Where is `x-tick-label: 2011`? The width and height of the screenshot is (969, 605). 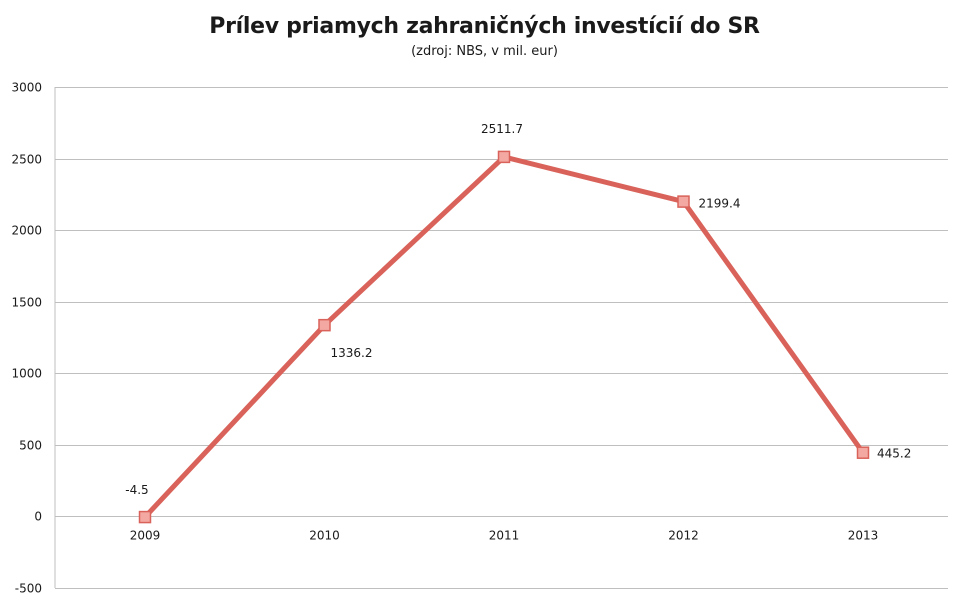
x-tick-label: 2011 is located at coordinates (504, 535).